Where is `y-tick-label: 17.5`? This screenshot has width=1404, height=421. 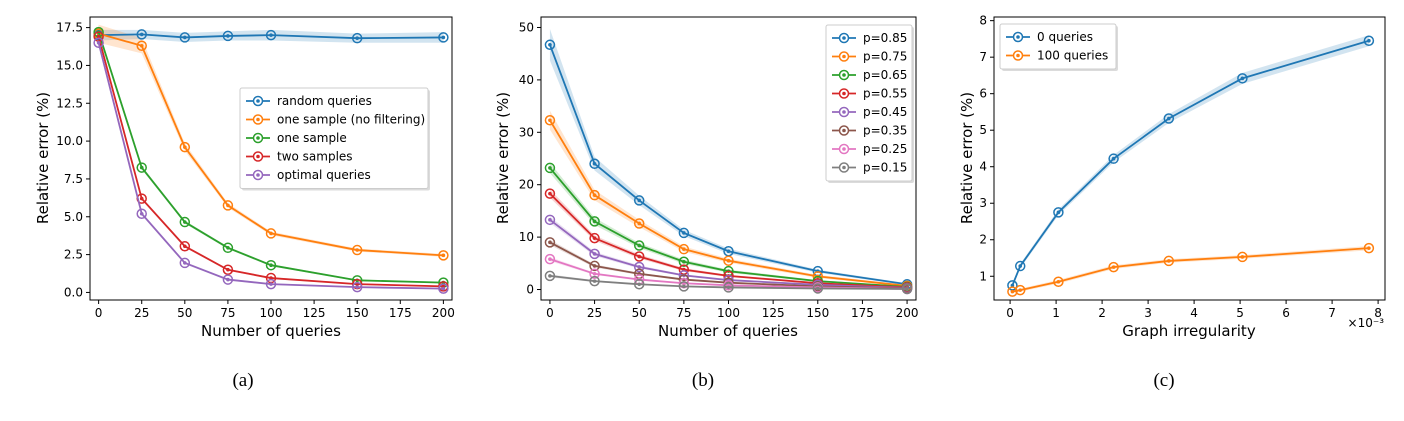
y-tick-label: 17.5 is located at coordinates (69, 28).